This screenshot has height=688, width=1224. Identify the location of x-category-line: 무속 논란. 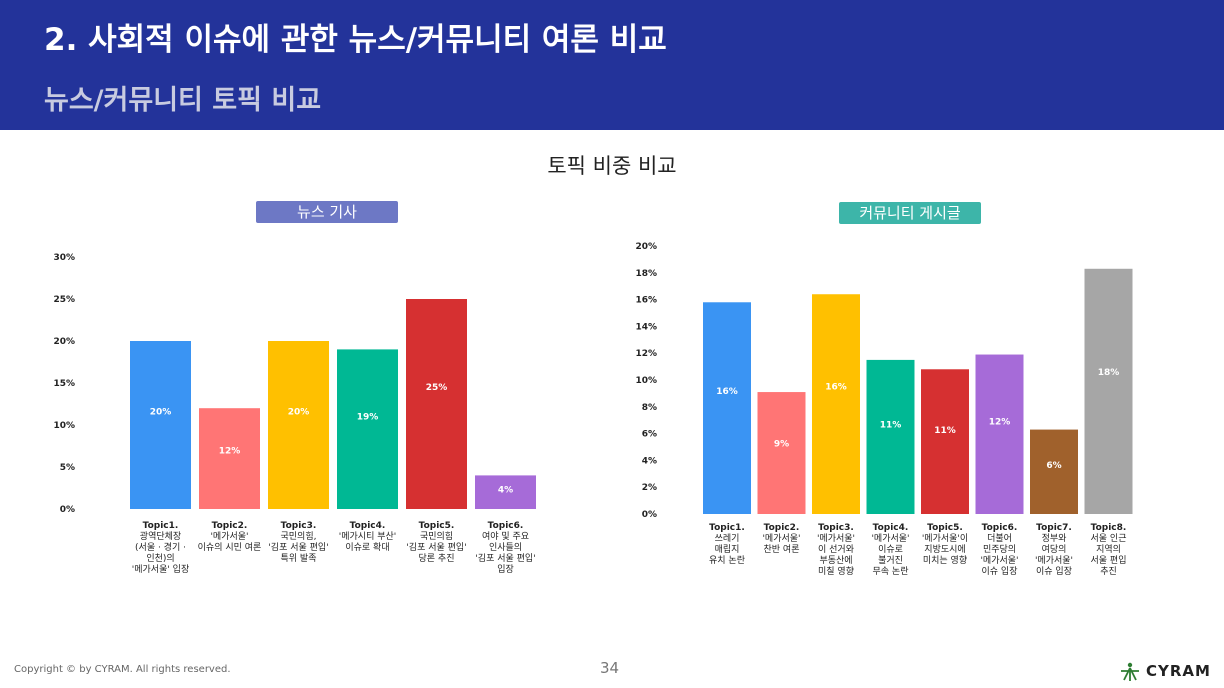
(891, 571).